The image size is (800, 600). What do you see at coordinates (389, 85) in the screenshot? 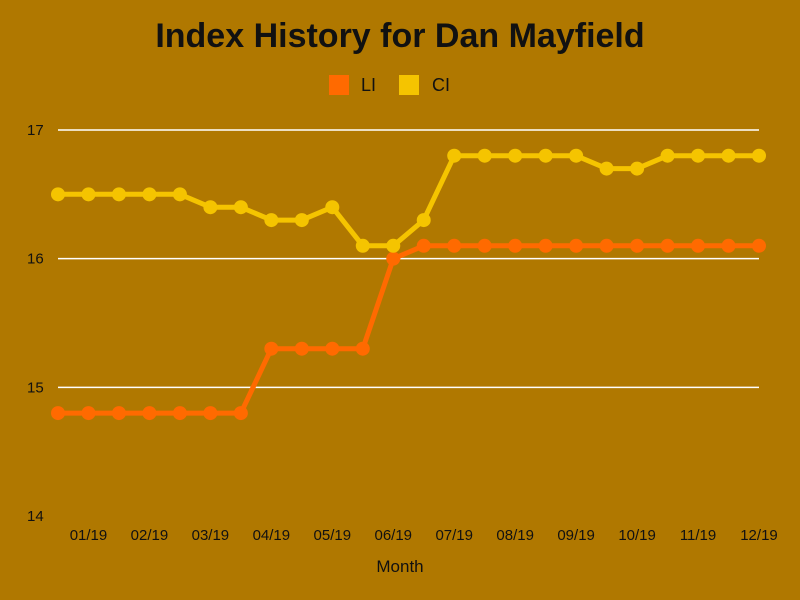
I see `legend: LI CI` at bounding box center [389, 85].